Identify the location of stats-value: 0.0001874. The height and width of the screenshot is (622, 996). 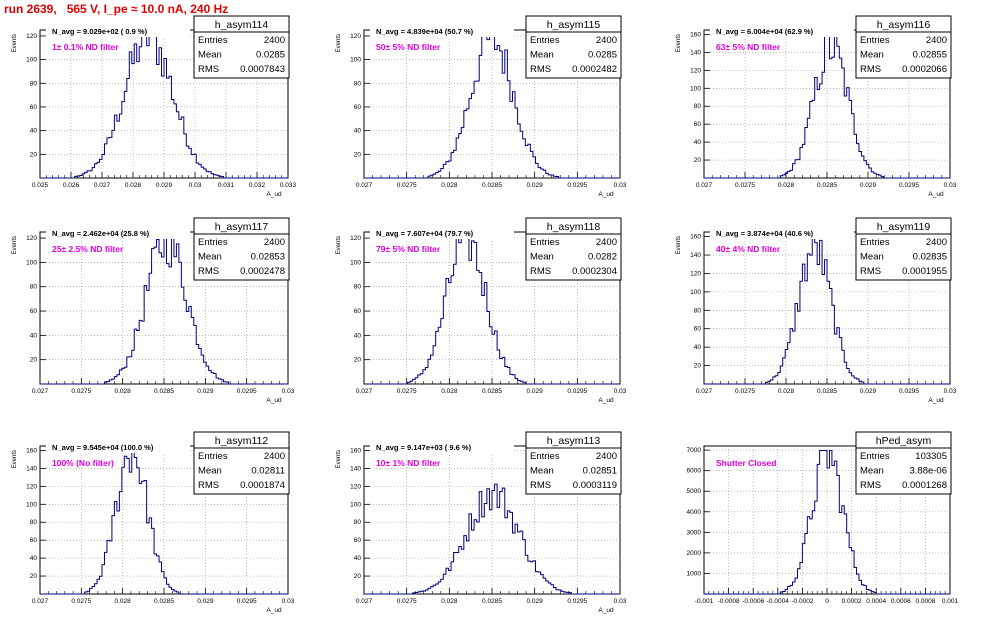
(262, 485).